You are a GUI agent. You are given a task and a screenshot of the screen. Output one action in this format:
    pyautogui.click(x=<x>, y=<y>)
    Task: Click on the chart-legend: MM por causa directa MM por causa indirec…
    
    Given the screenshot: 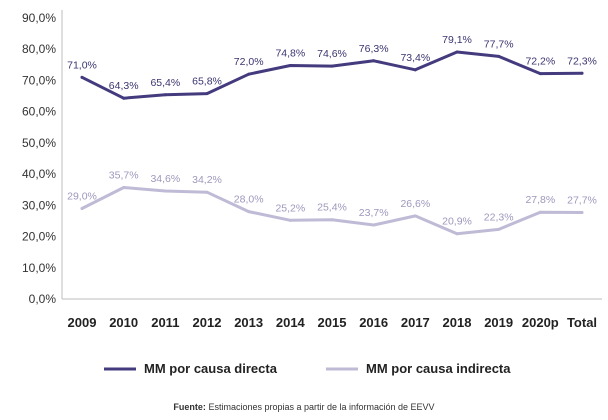 What is the action you would take?
    pyautogui.click(x=307, y=368)
    